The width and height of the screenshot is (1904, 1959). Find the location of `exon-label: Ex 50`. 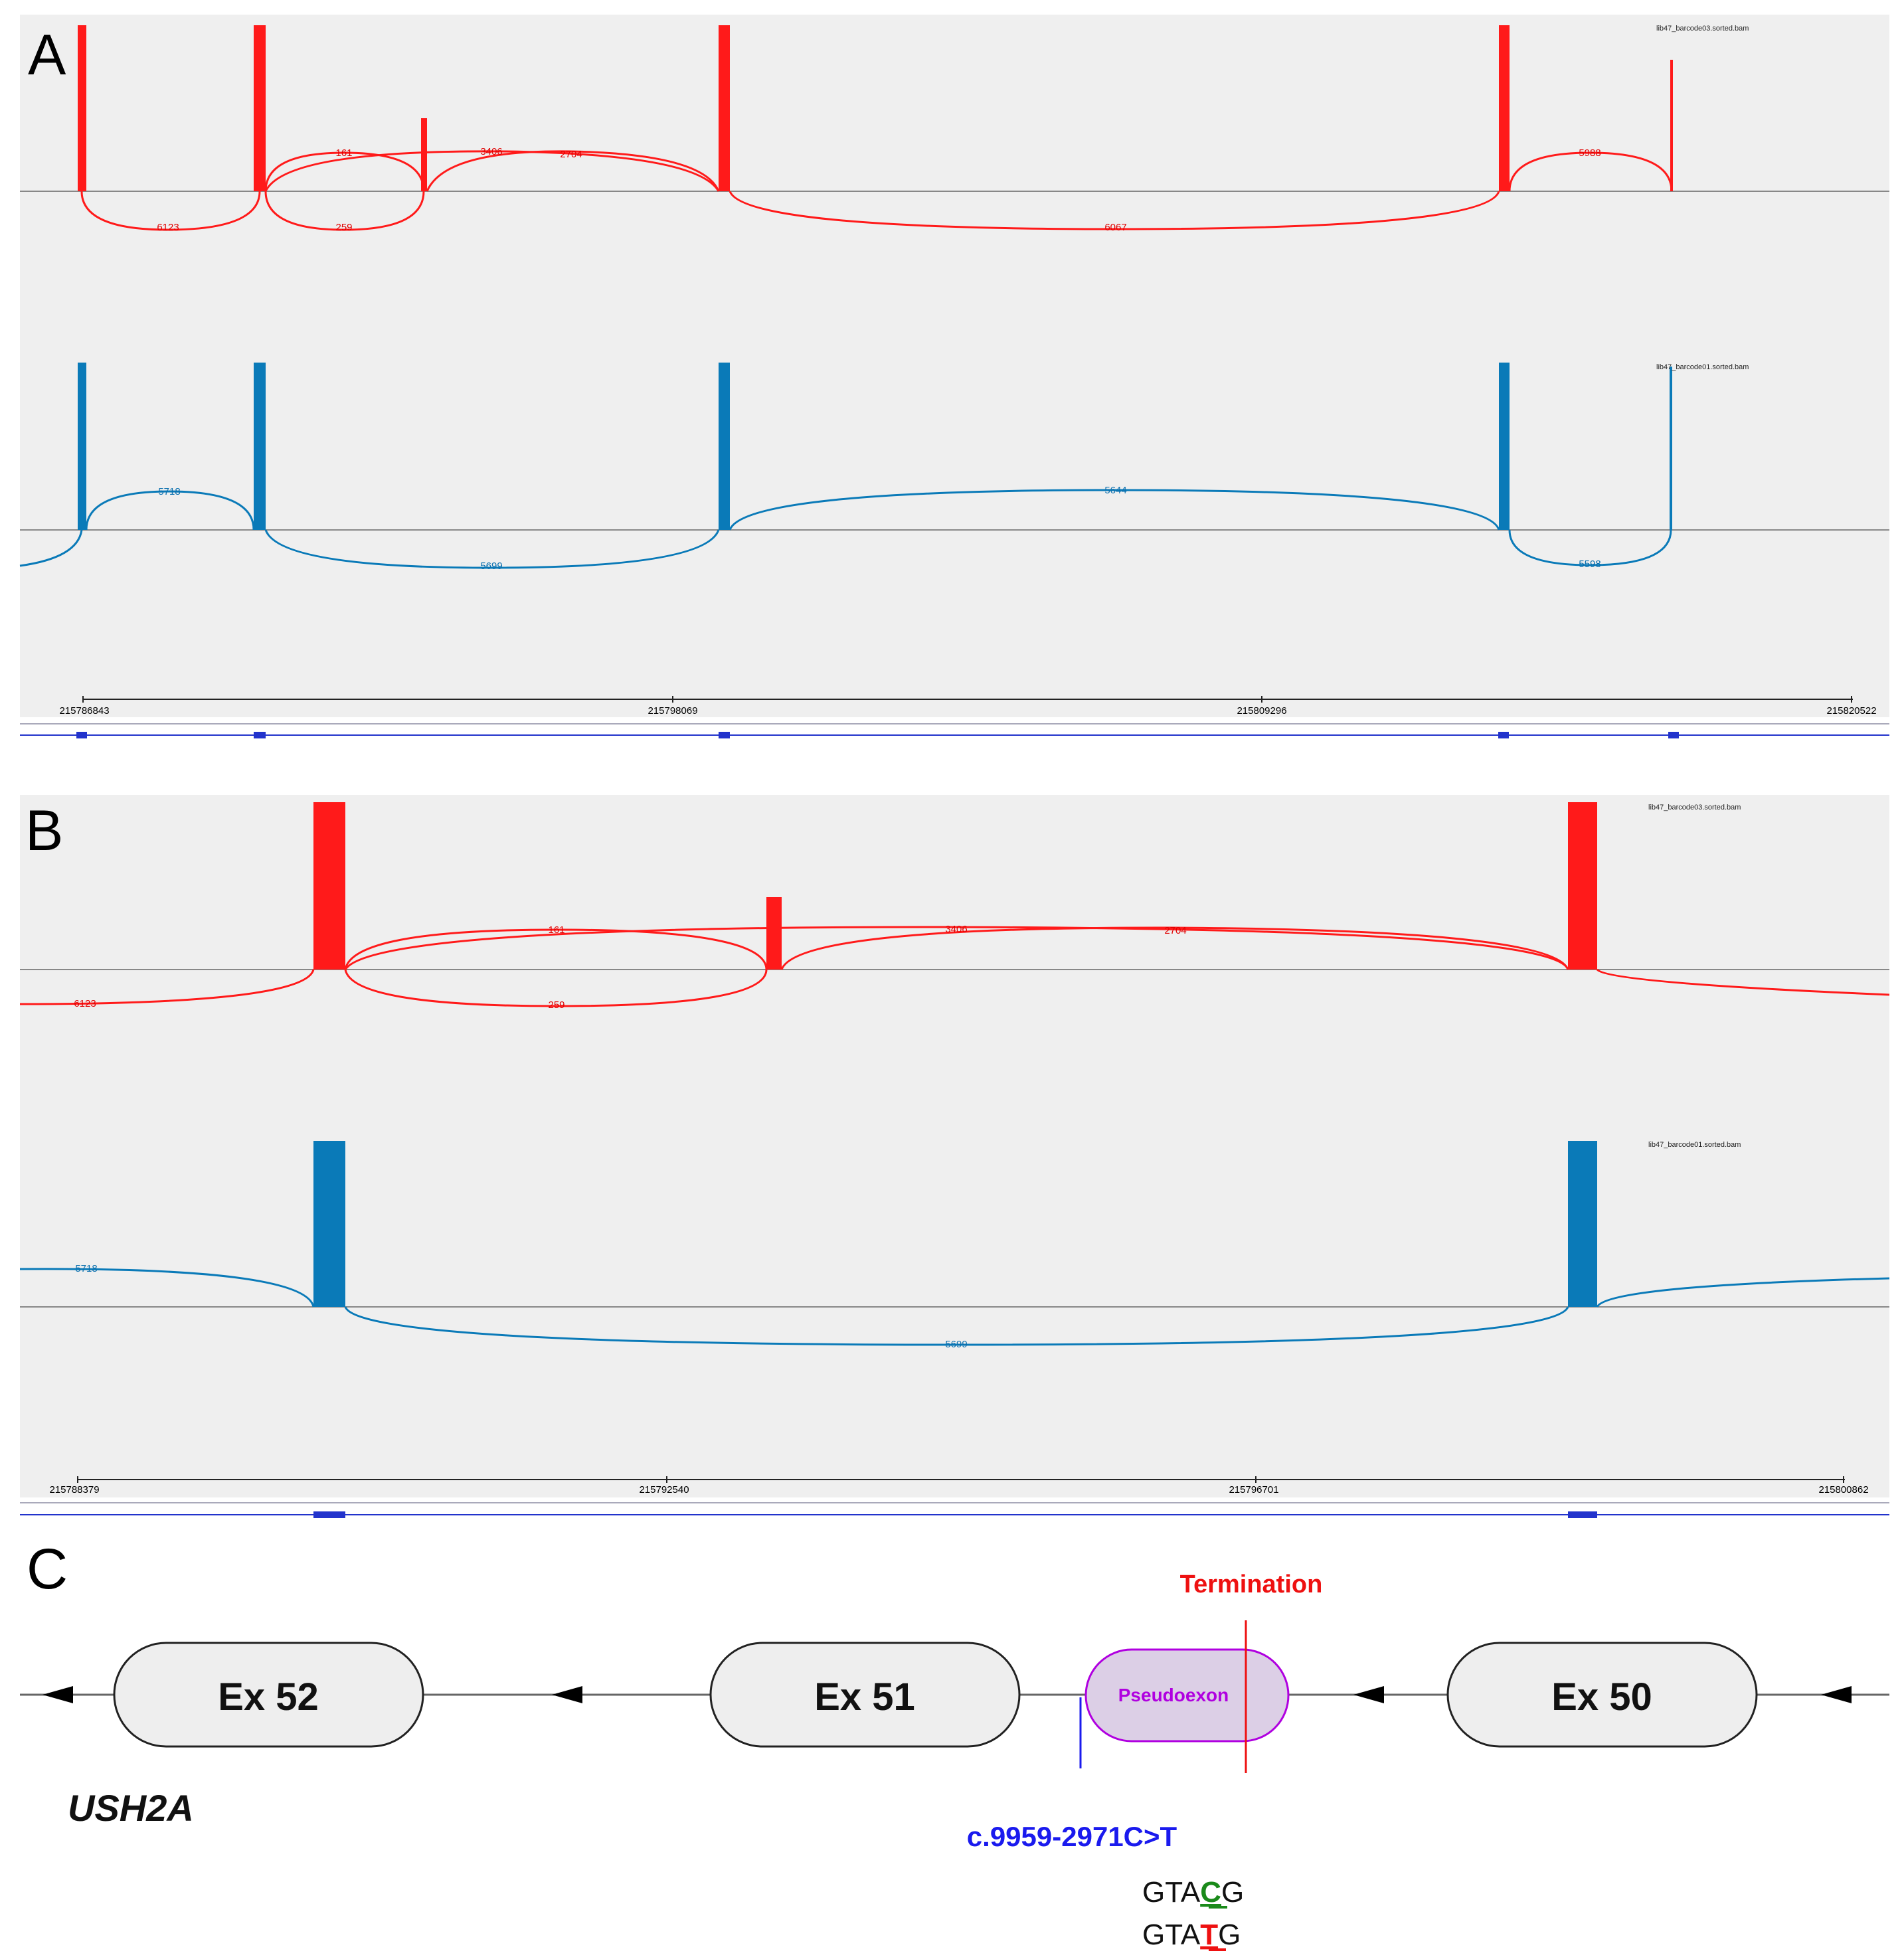

exon-label: Ex 50 is located at coordinates (1602, 1697).